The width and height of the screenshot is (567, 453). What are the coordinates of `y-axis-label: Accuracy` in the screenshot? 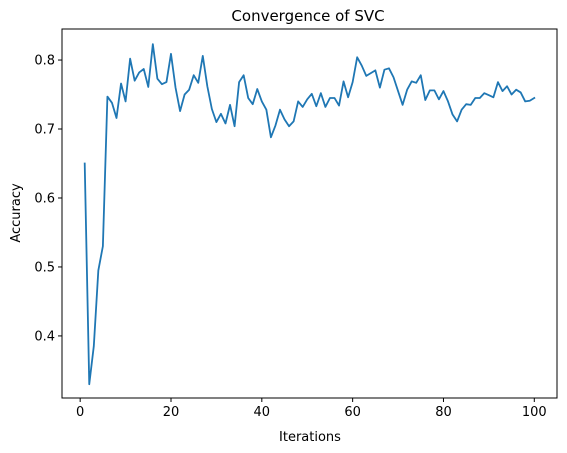 It's located at (16, 213).